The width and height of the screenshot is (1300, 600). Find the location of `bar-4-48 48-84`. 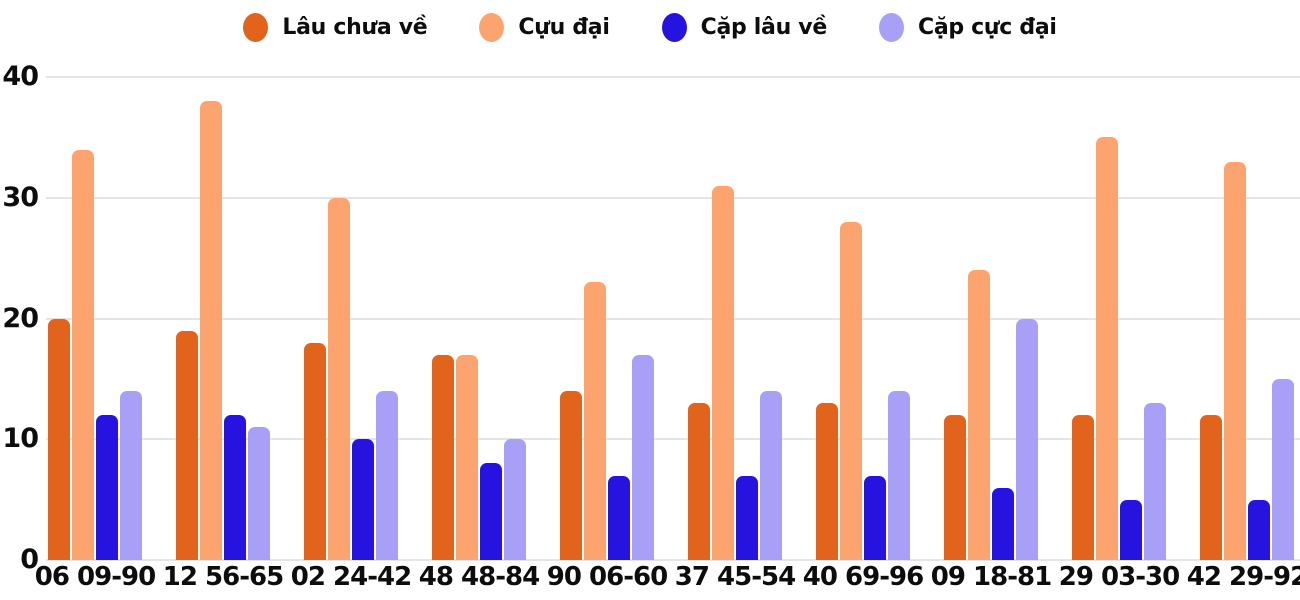

bar-4-48 48-84 is located at coordinates (515, 499).